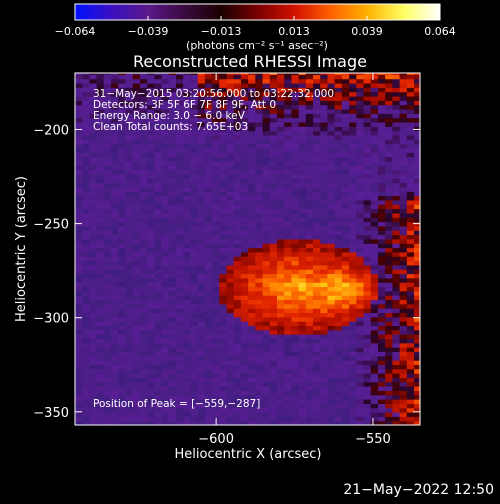 This screenshot has height=504, width=500. Describe the element at coordinates (367, 31) in the screenshot. I see `colorbar-tick-label: 0.039` at that location.